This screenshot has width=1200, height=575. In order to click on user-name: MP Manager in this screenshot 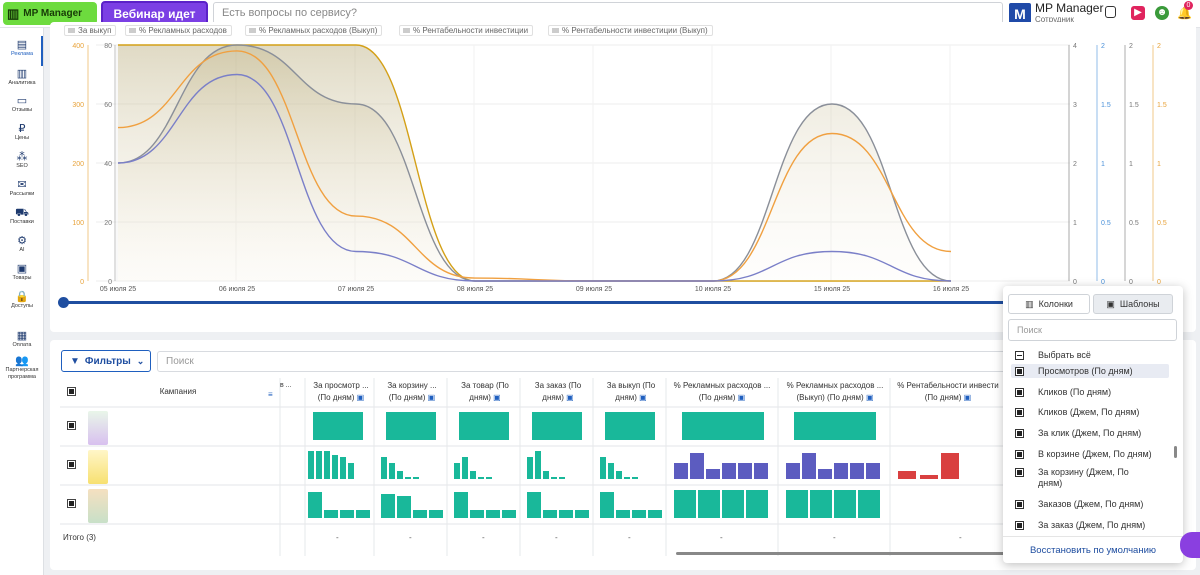, I will do `click(1069, 8)`.